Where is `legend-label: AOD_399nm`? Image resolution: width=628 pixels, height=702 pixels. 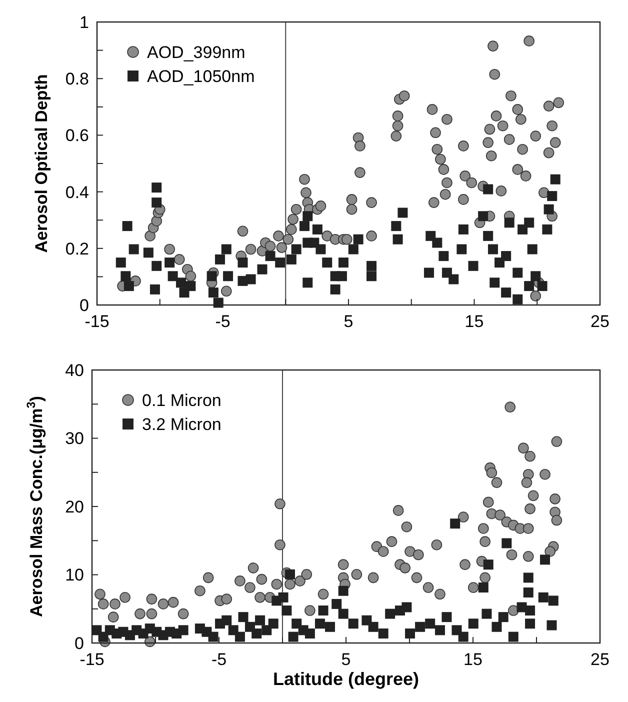
legend-label: AOD_399nm is located at coordinates (196, 52).